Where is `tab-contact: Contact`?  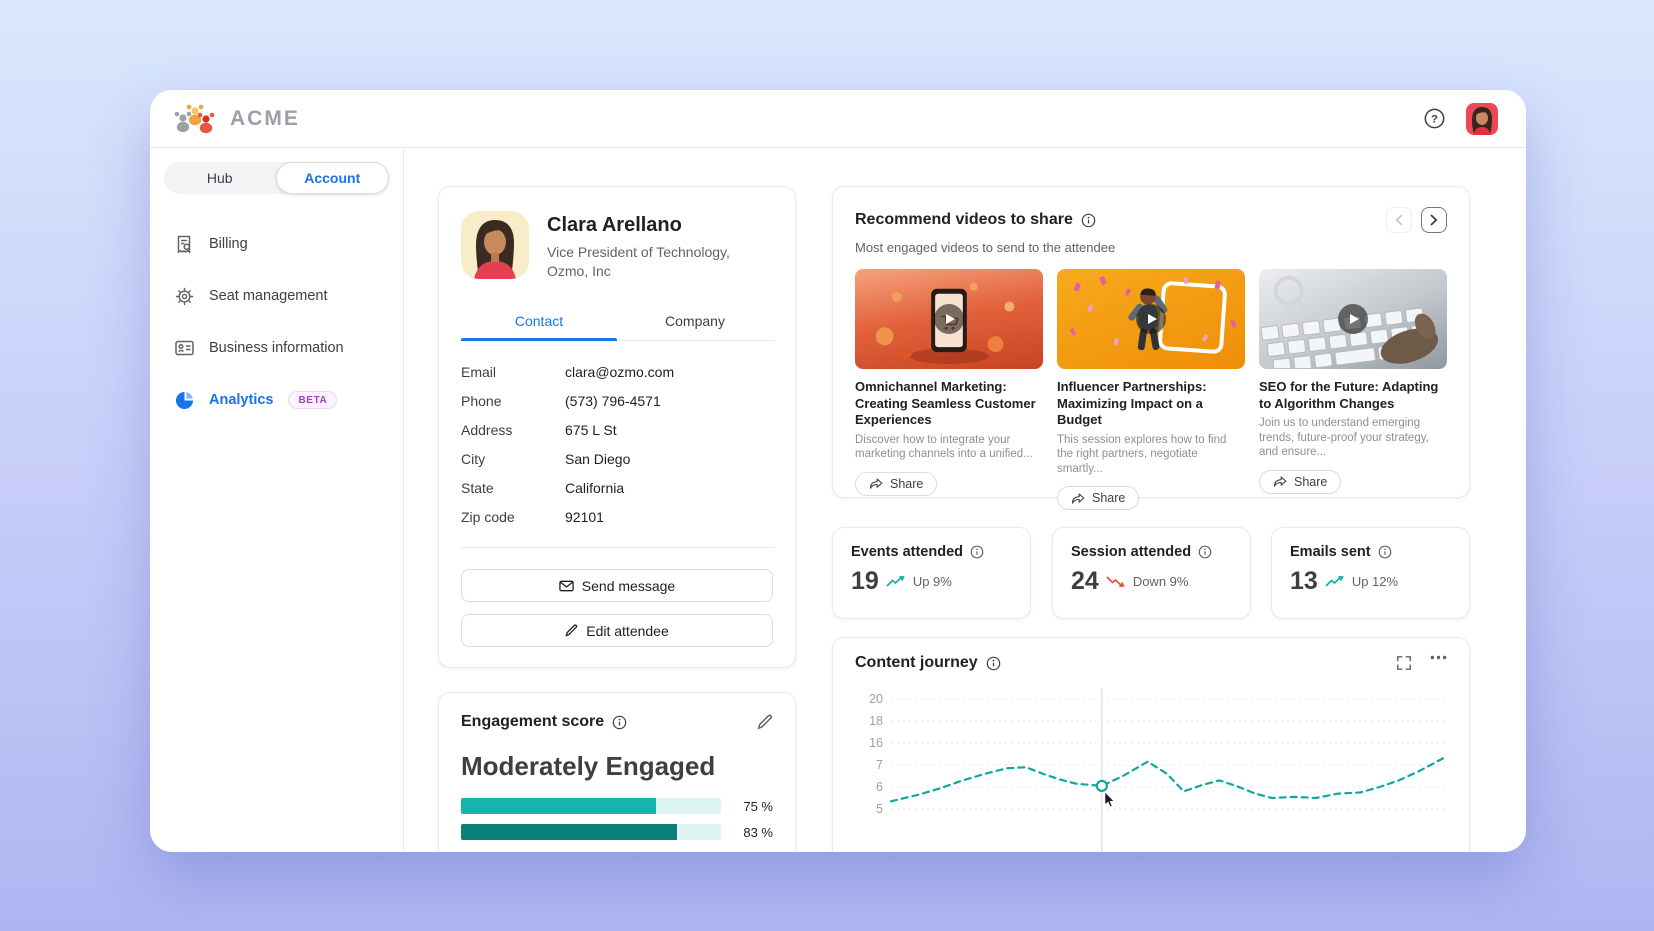
tab-contact: Contact is located at coordinates (539, 323).